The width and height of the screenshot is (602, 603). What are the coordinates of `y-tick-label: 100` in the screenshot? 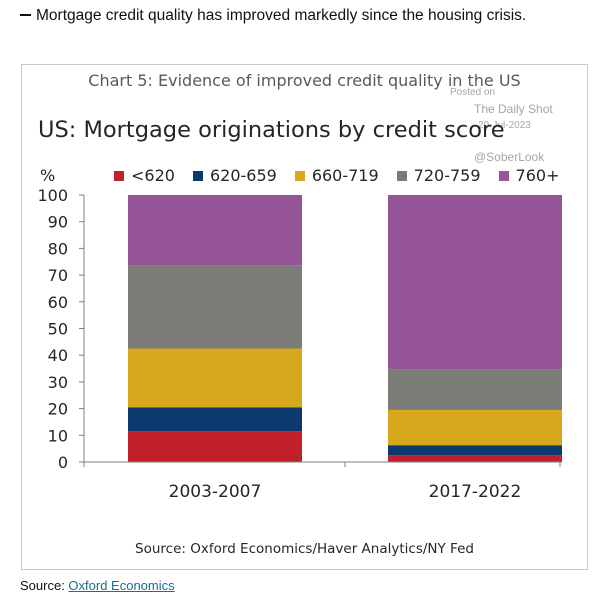 It's located at (52, 195).